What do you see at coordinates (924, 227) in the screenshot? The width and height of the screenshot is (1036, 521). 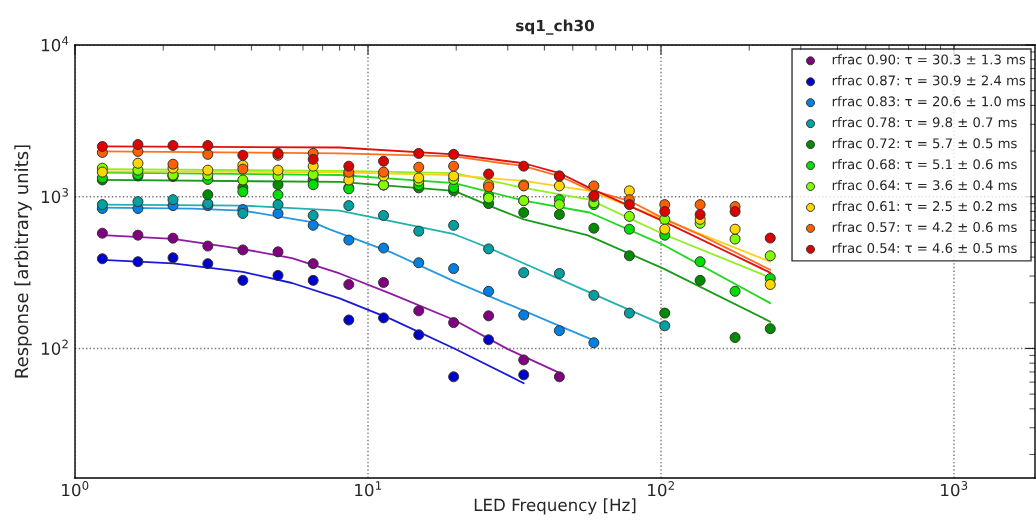 I see `legend-label: rfrac 0.57: τ = 4.2 ± 0.6 ms` at bounding box center [924, 227].